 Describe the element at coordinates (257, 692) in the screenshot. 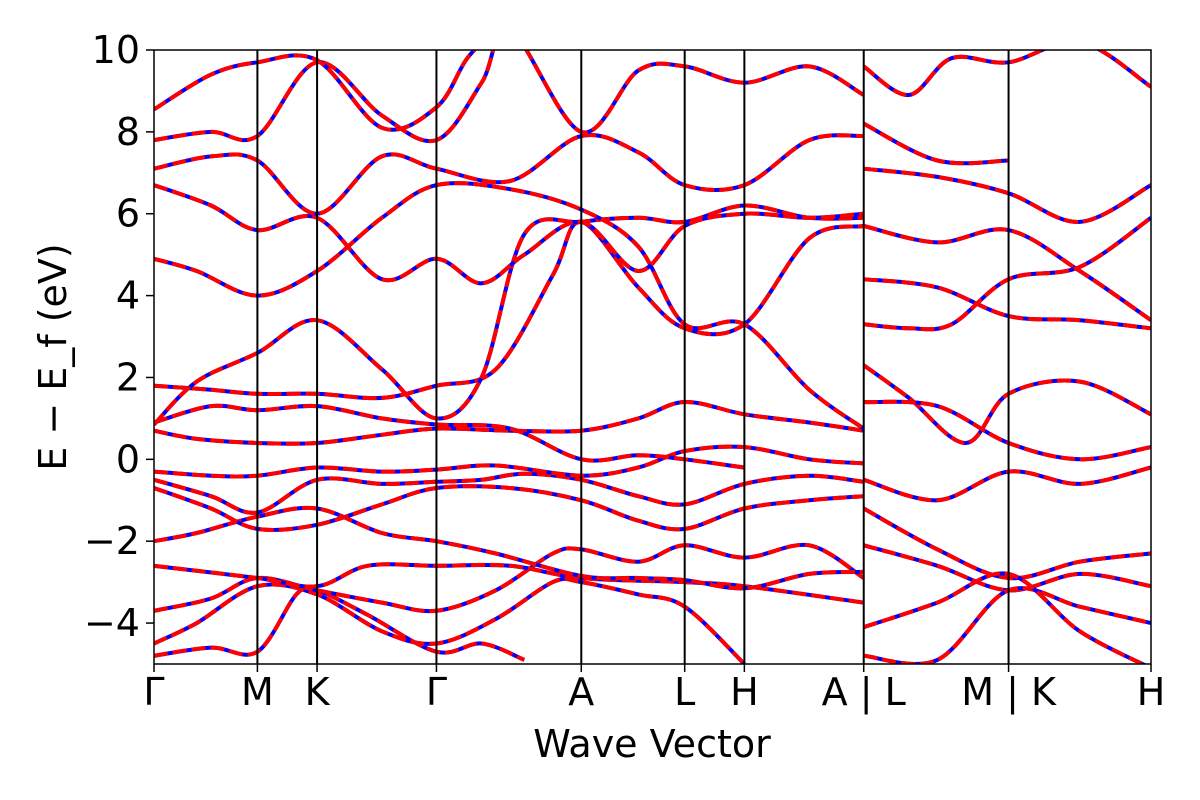

I see `x-tick-label: M` at that location.